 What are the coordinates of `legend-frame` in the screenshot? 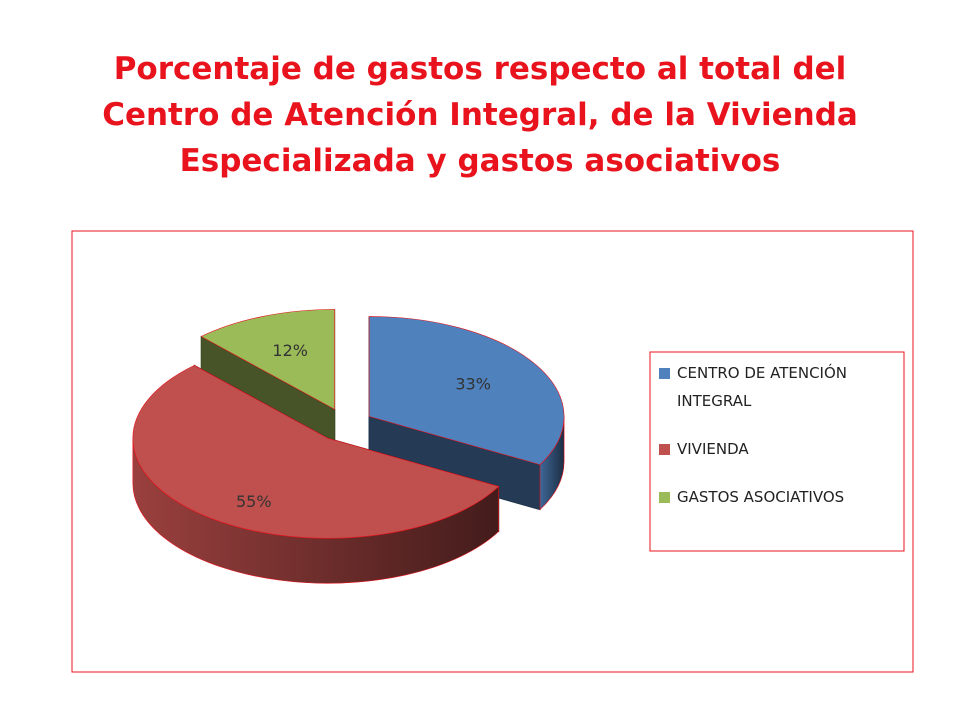 It's located at (777, 451).